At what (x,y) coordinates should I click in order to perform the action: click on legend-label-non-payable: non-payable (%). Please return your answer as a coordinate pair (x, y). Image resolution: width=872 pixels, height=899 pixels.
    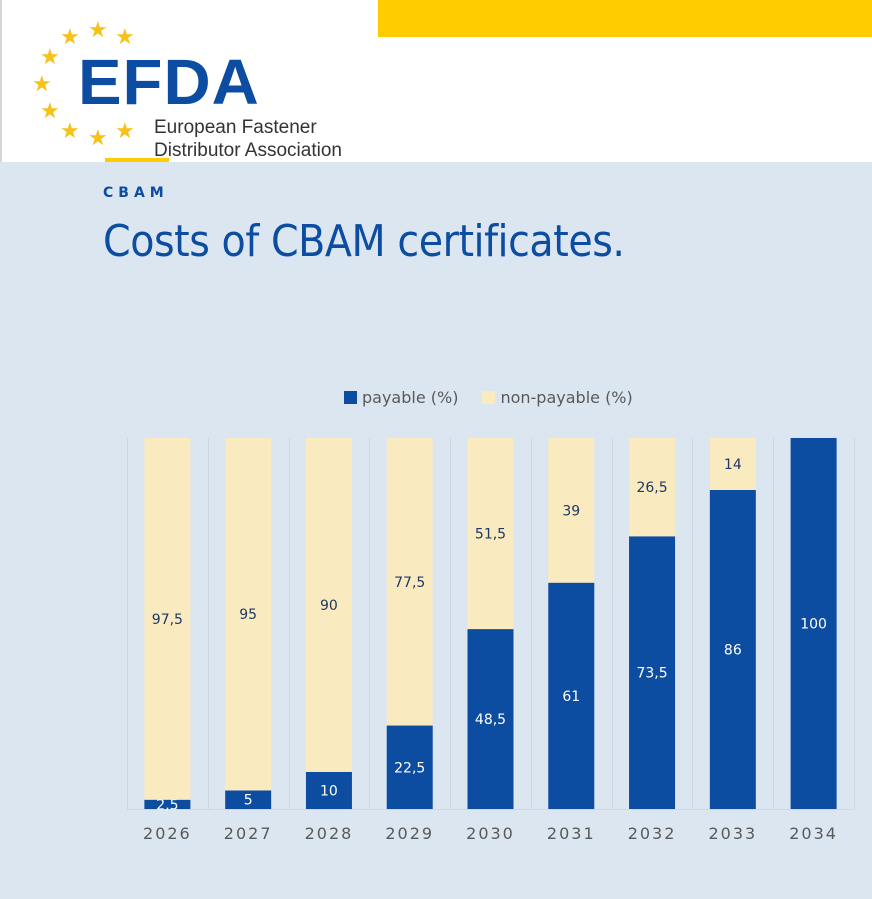
    Looking at the image, I should click on (566, 397).